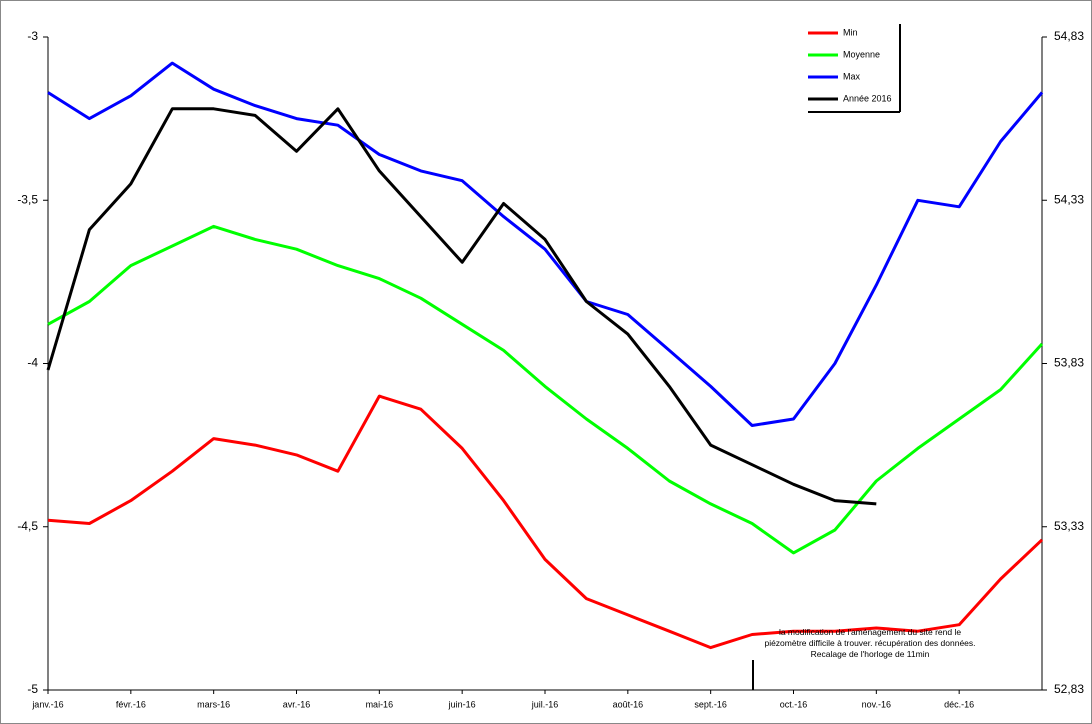  What do you see at coordinates (27, 199) in the screenshot?
I see `y-tick-label: -3,5` at bounding box center [27, 199].